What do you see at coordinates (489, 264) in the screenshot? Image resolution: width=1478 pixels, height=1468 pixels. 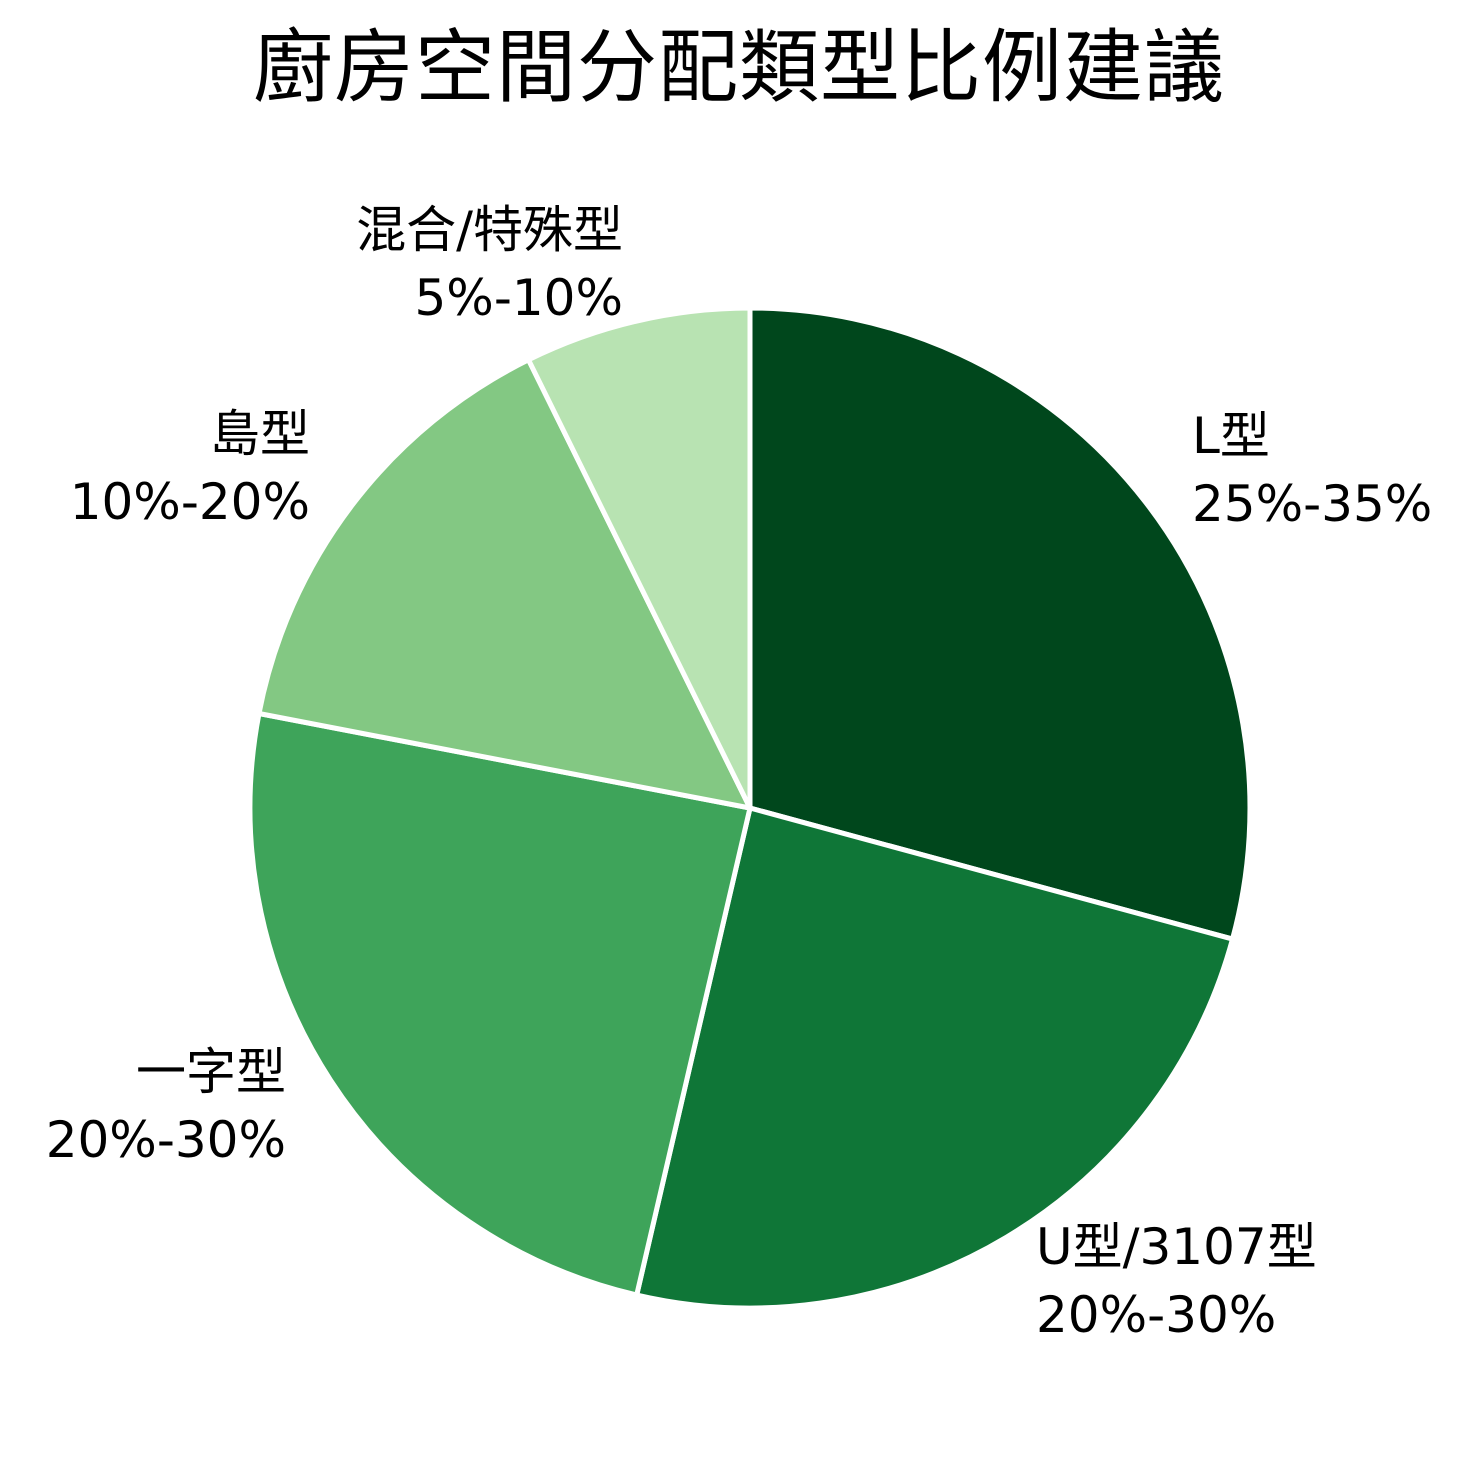 I see `label-mixed-special: 混合/特殊型 5%-10%` at bounding box center [489, 264].